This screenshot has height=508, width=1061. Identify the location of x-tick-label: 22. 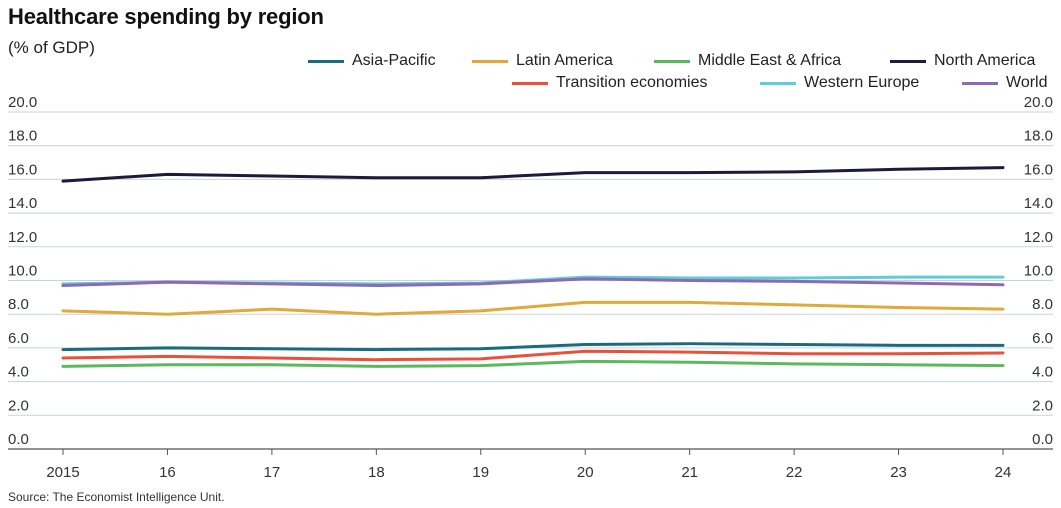
(794, 472).